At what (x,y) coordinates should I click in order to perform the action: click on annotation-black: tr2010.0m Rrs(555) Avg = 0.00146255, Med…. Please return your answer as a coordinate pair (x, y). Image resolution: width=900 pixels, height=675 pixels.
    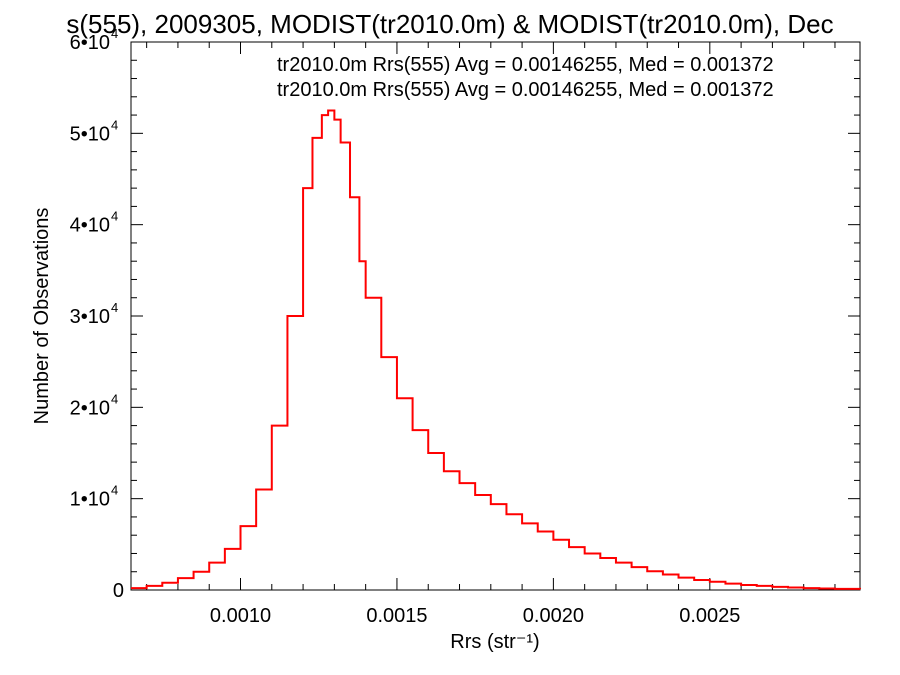
    Looking at the image, I should click on (525, 65).